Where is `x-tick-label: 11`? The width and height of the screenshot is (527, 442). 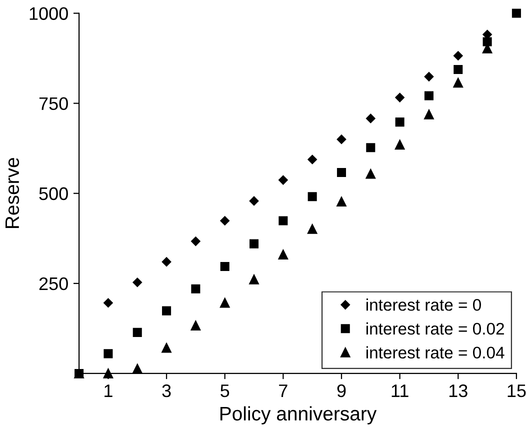
x-tick-label: 11 is located at coordinates (400, 390).